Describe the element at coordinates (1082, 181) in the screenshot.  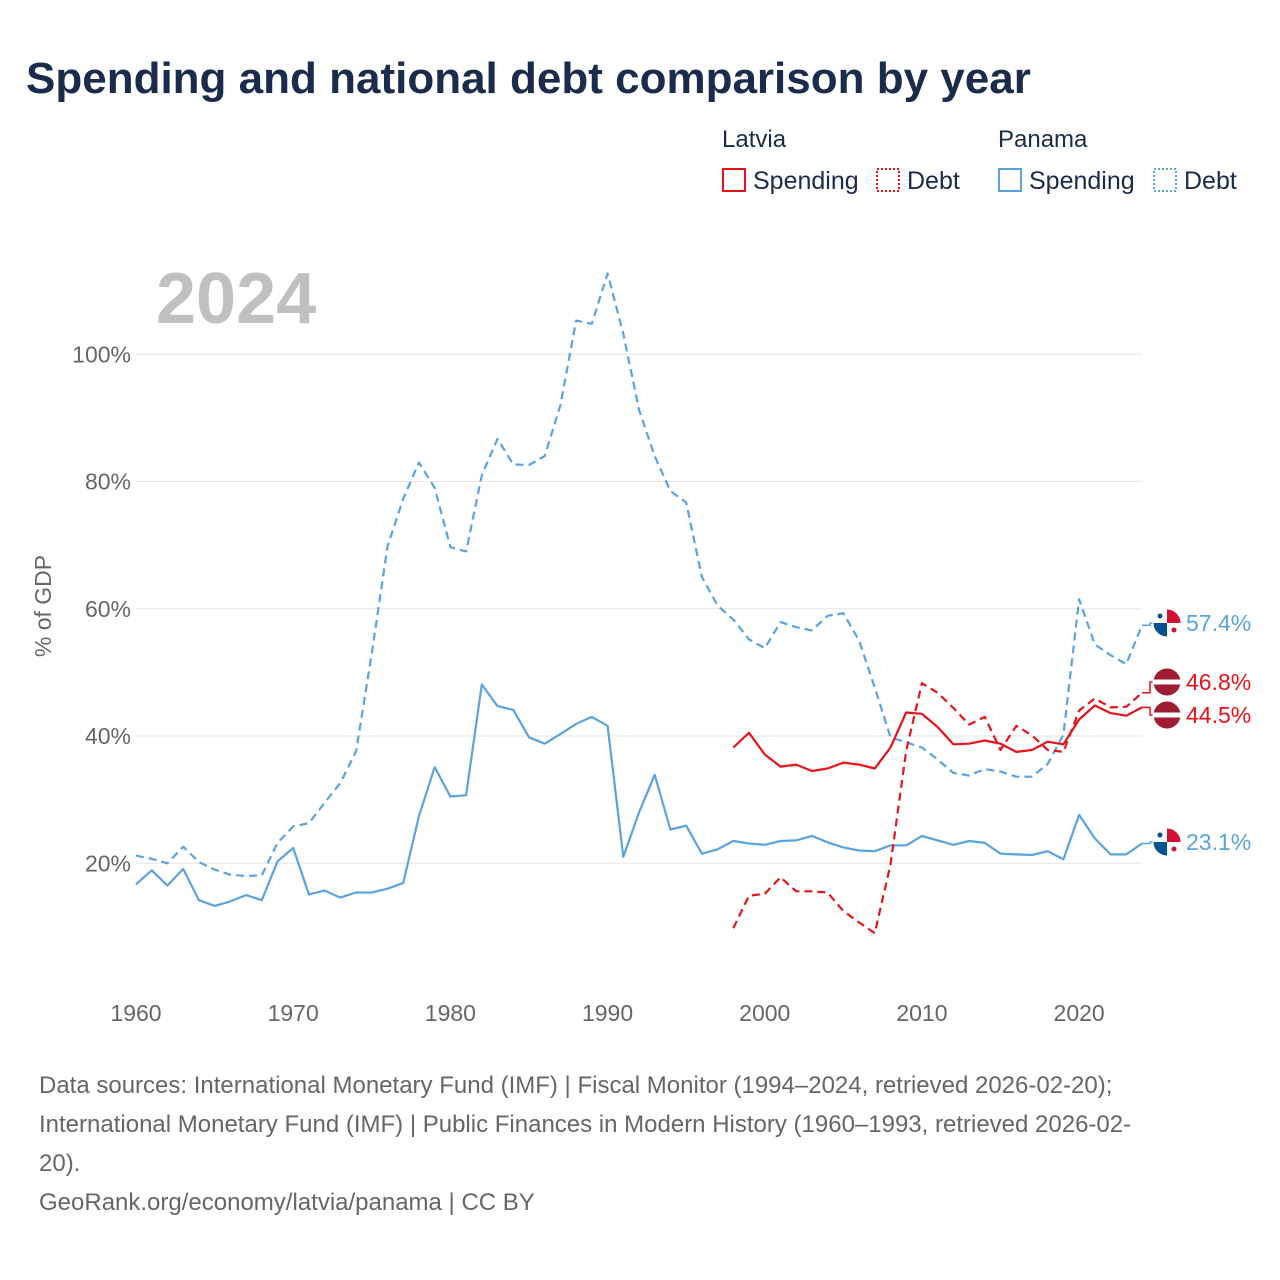
I see `legend-label-panama-spending: Spending` at that location.